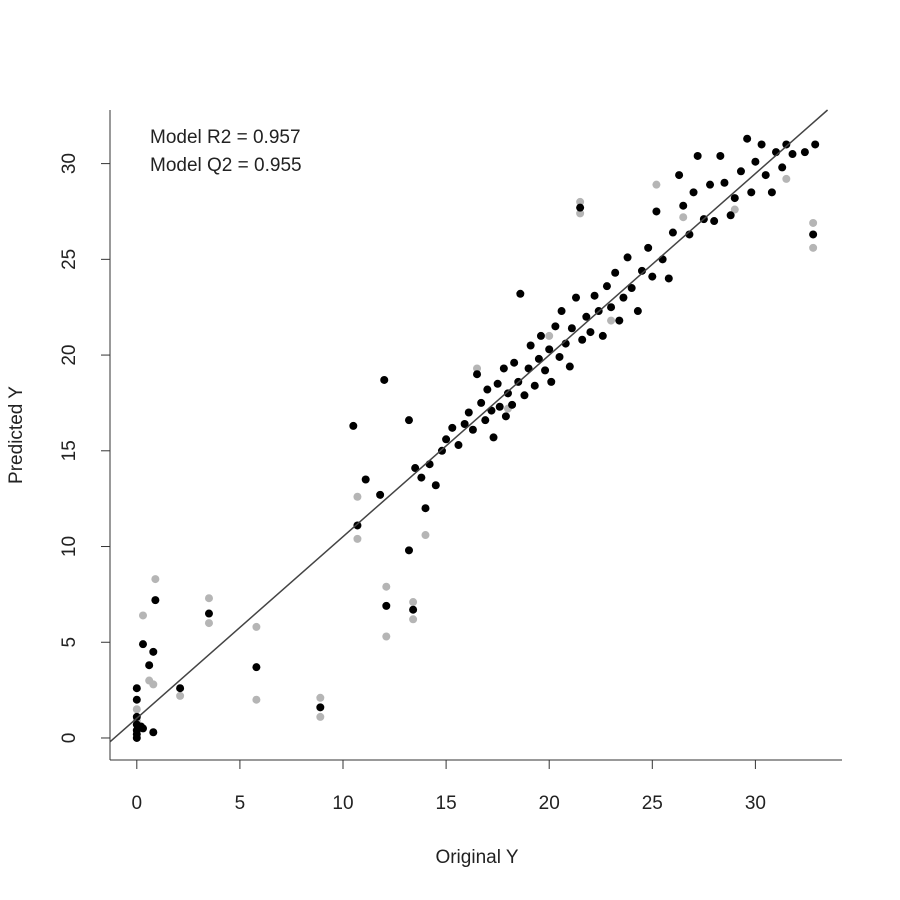  I want to click on annotation: Model R2 = 0.957, so click(225, 137).